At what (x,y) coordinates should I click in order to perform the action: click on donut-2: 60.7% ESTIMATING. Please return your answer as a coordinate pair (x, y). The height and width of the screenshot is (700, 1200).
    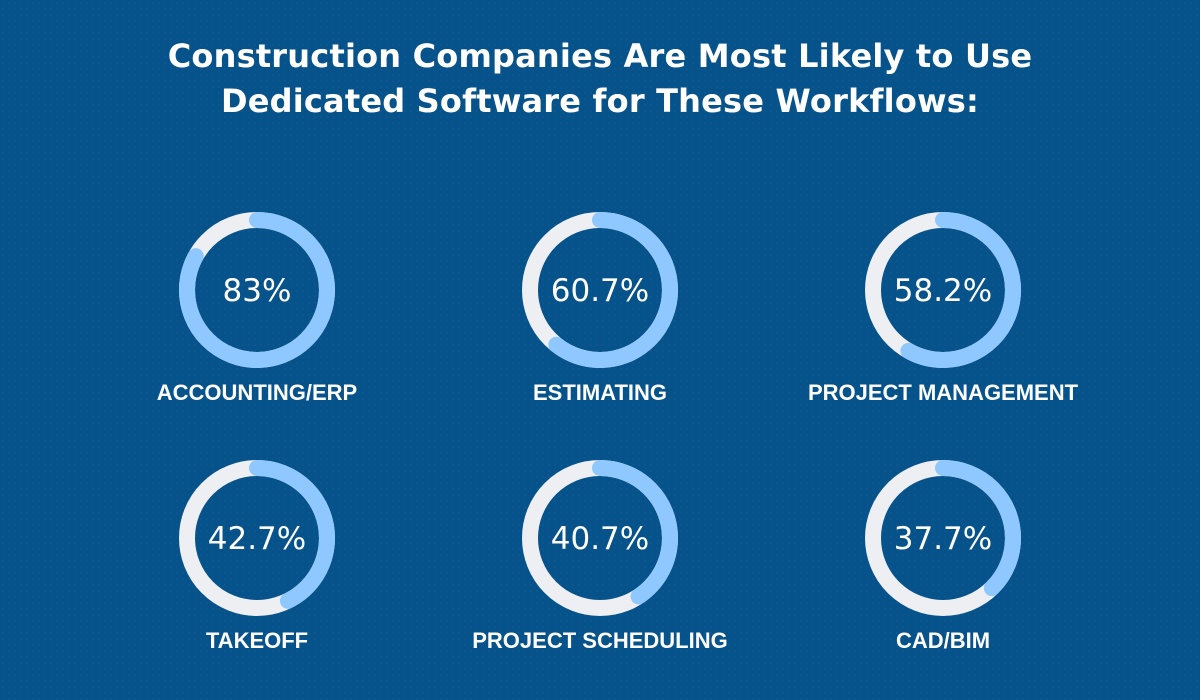
    Looking at the image, I should click on (600, 308).